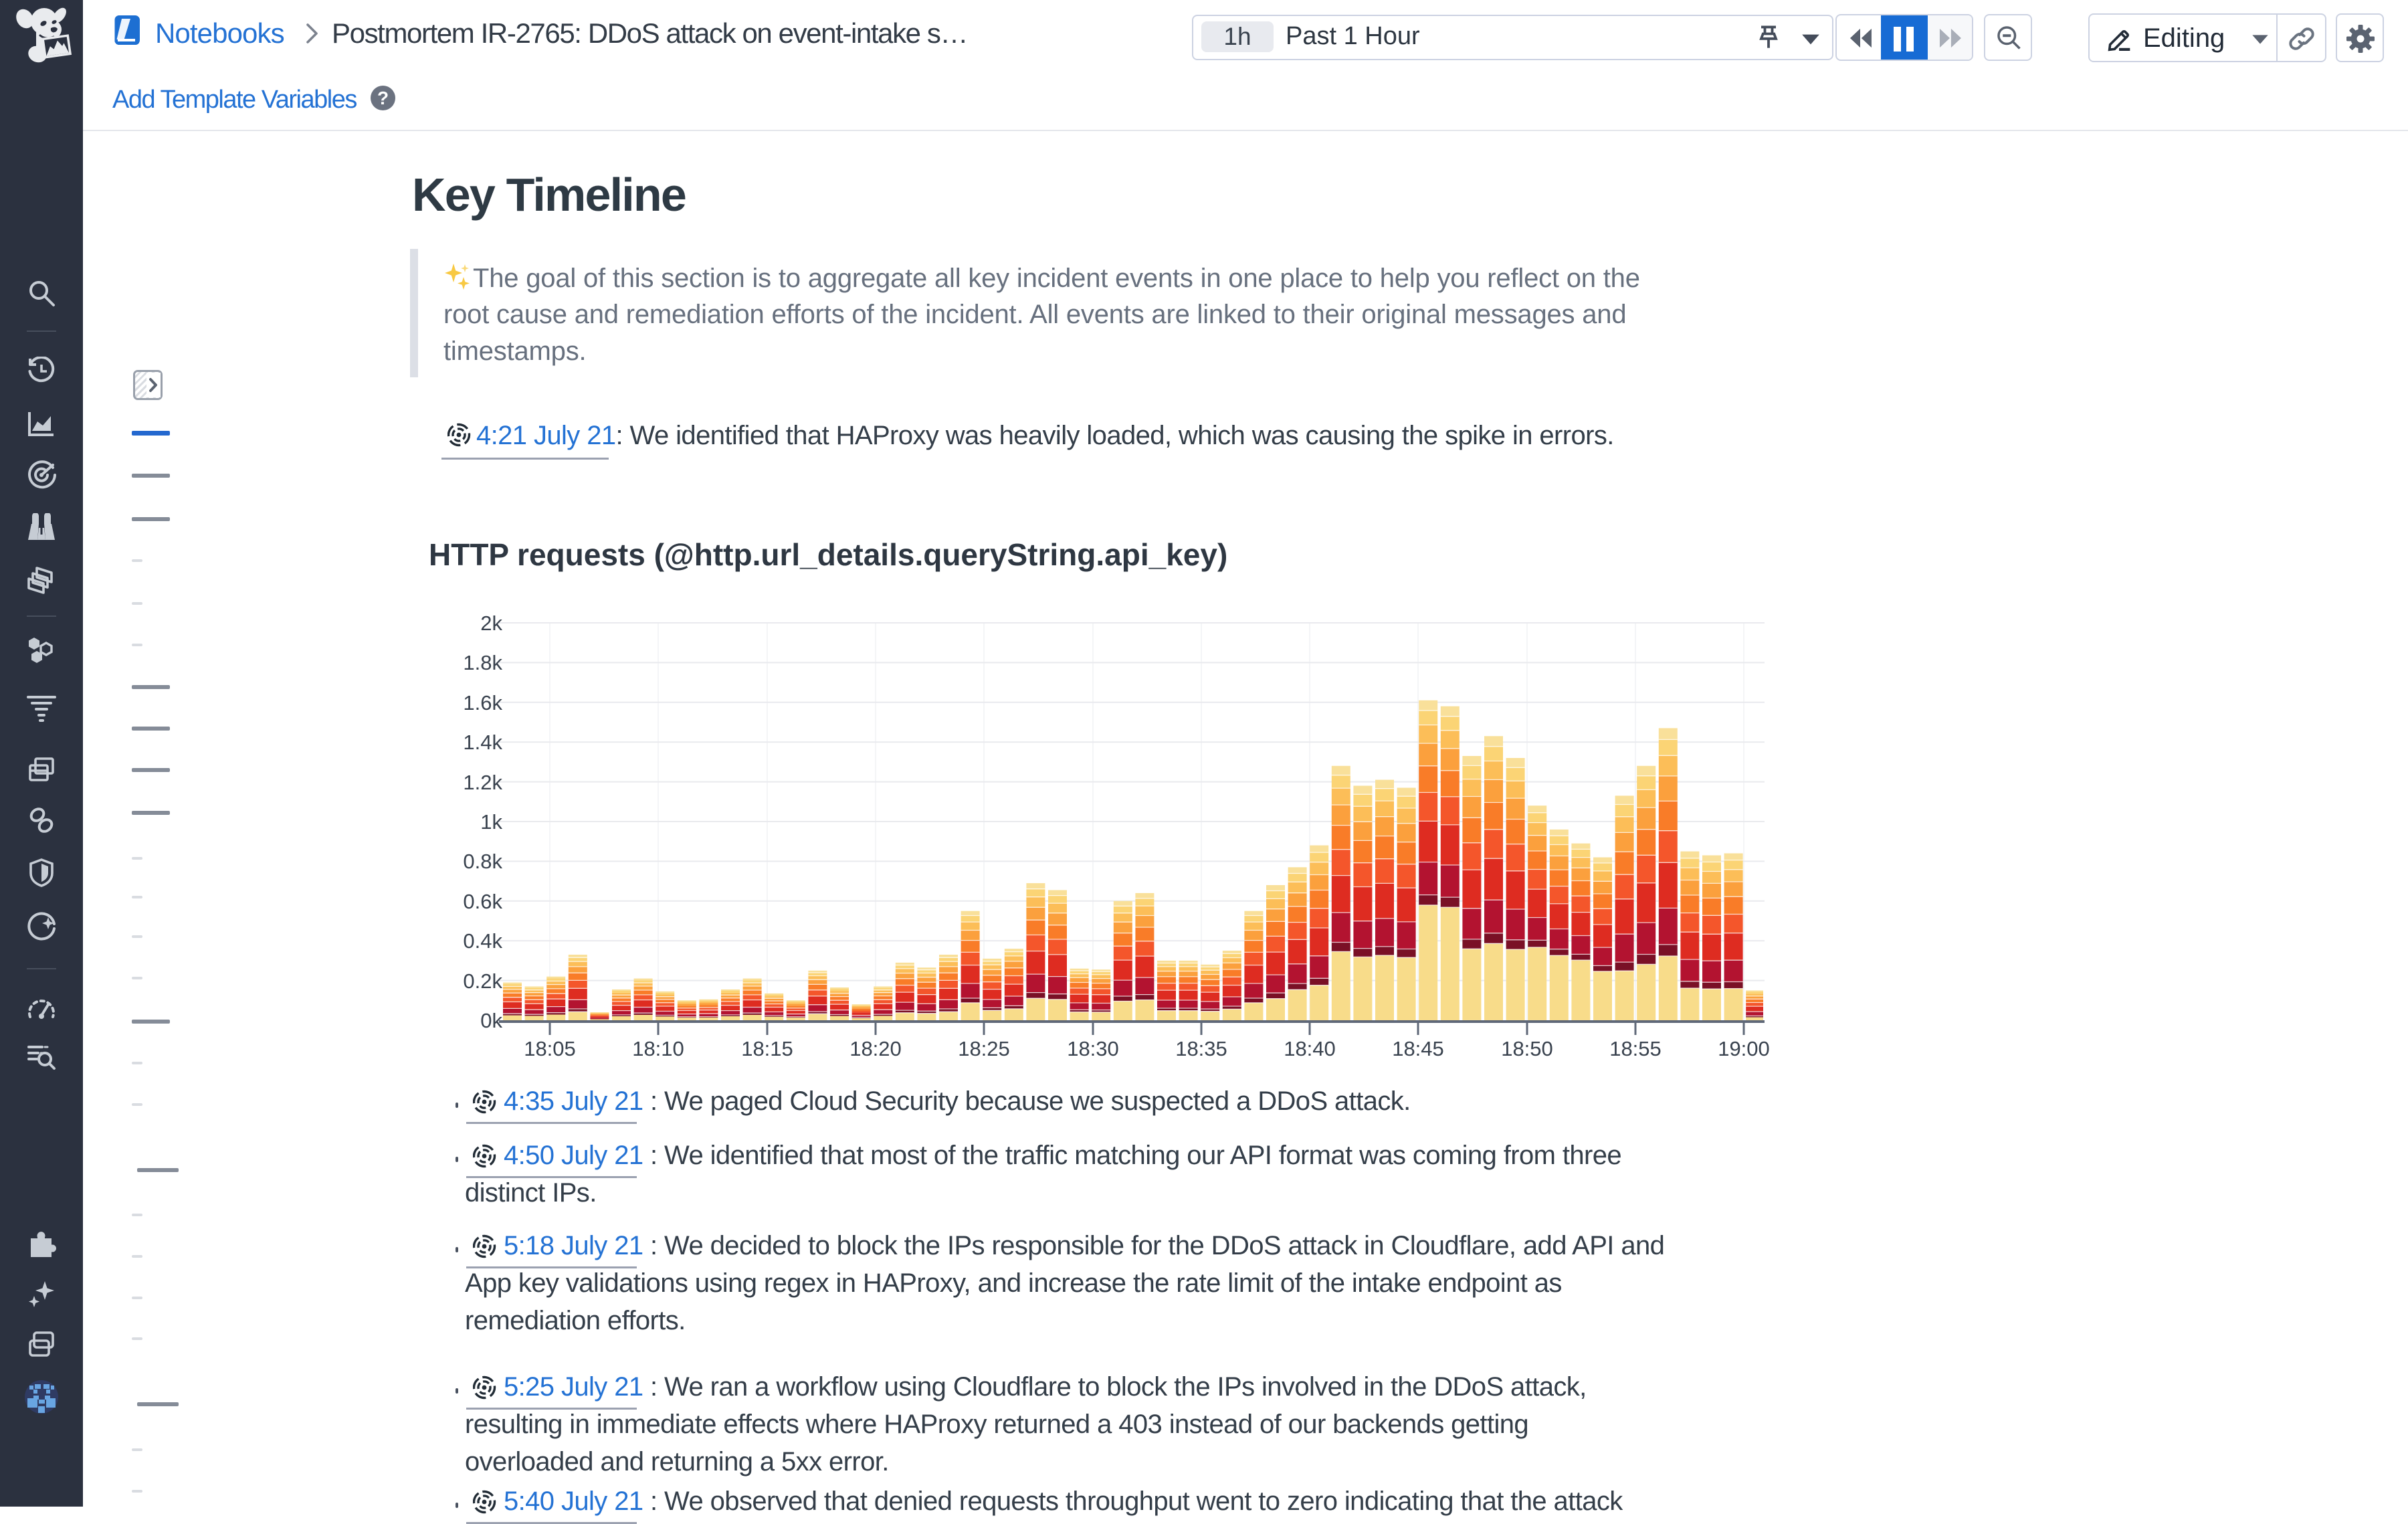 This screenshot has height=1524, width=2408. Describe the element at coordinates (482, 663) in the screenshot. I see `svg-text: 1.8k` at that location.